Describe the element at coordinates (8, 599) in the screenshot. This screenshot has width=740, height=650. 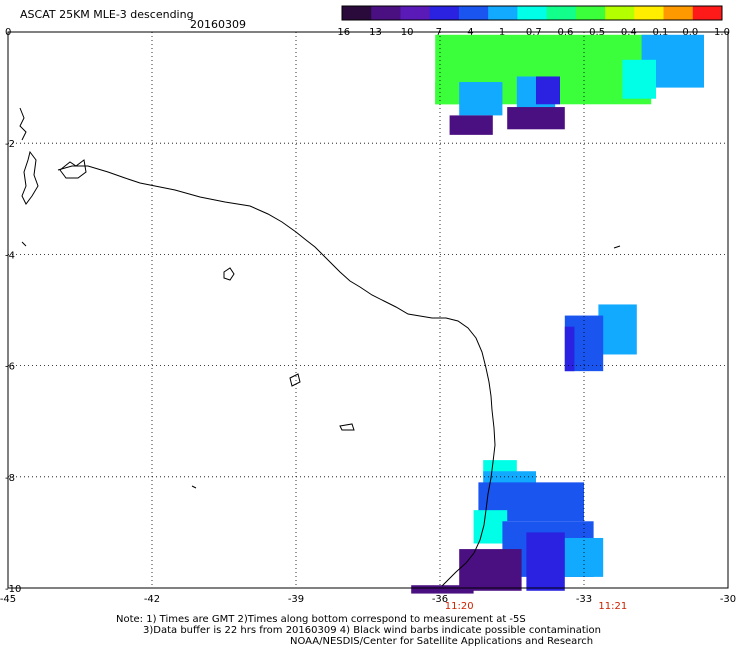
I see `x-tick-label: -45` at that location.